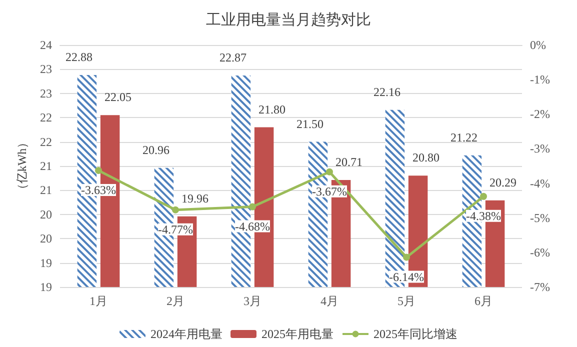 Image resolution: width=577 pixels, height=347 pixels. I want to click on data-label: 20.96, so click(156, 149).